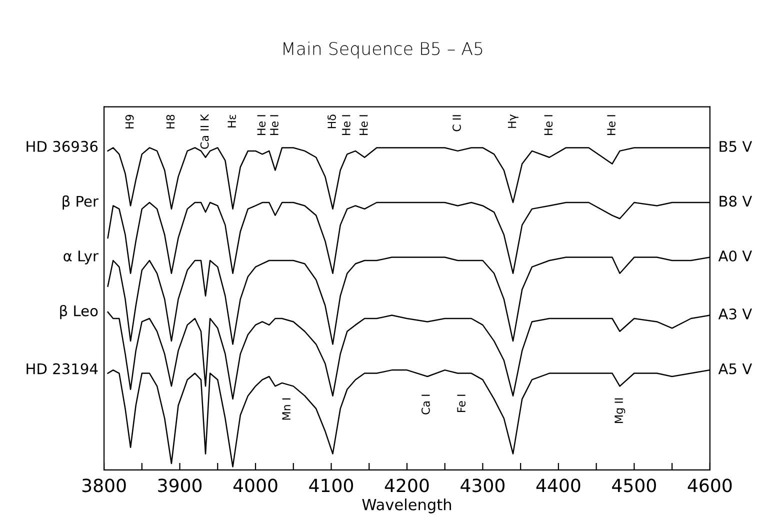 The width and height of the screenshot is (765, 521). I want to click on x-tick-label: 4300, so click(482, 485).